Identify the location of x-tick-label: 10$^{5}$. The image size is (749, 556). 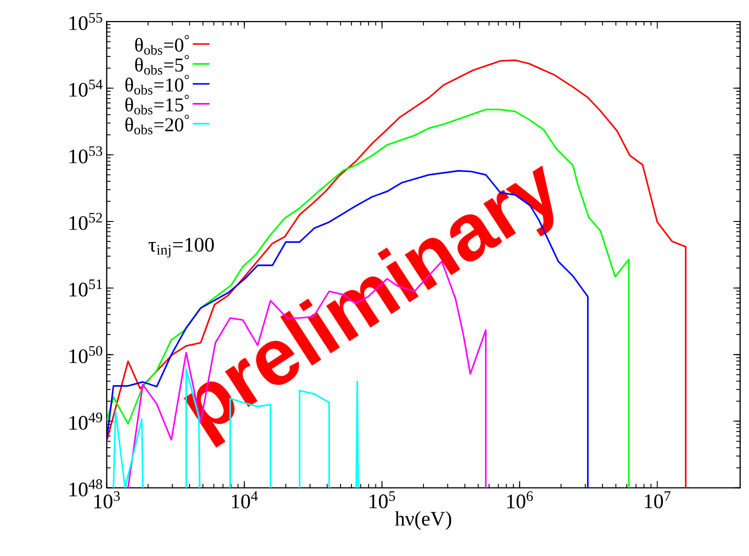
(383, 499).